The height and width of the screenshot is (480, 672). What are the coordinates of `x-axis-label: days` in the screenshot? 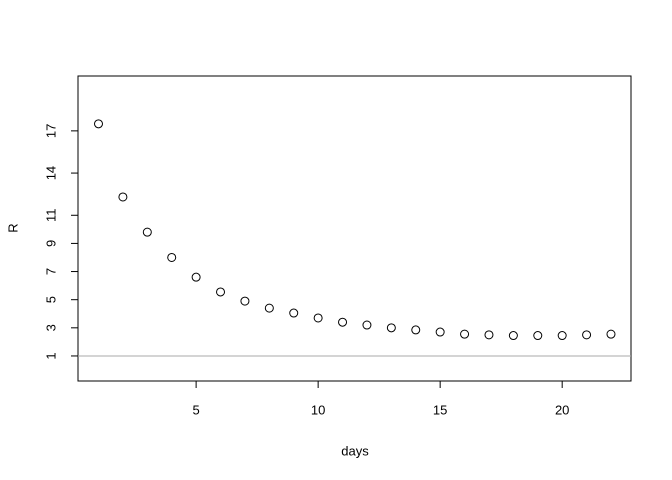 It's located at (355, 450).